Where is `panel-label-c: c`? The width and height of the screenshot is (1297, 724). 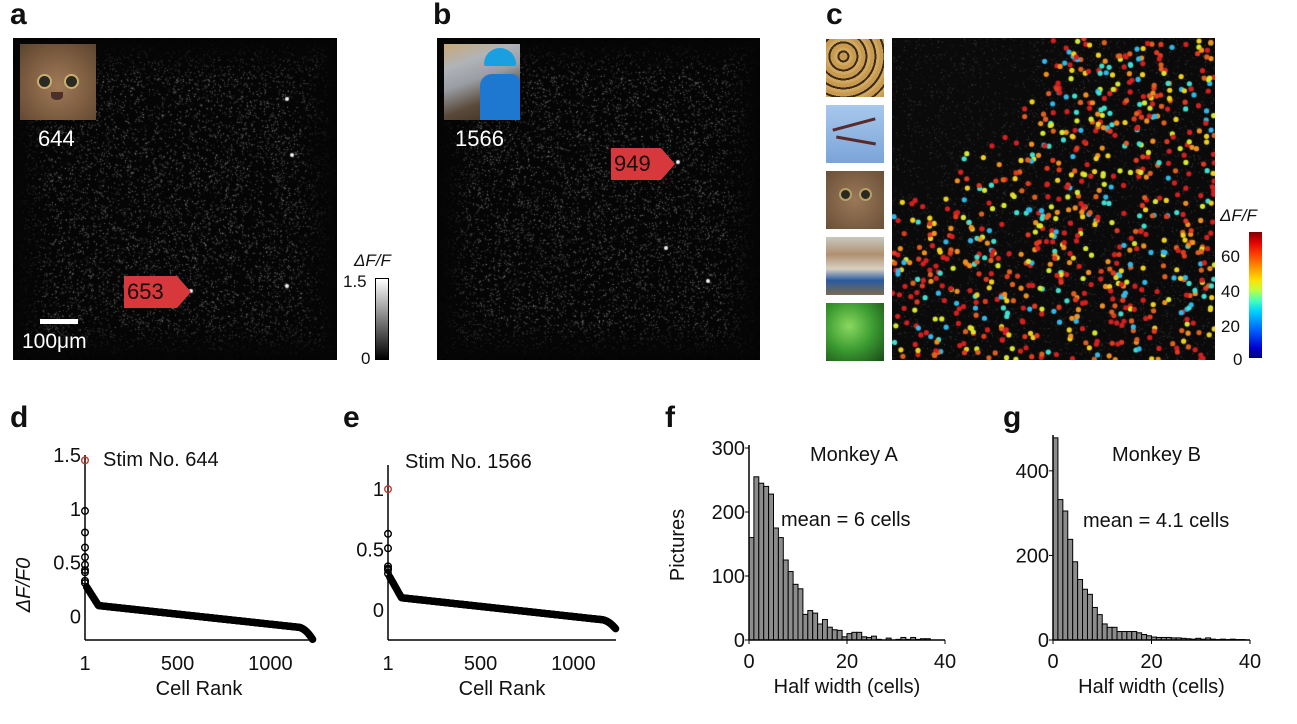
panel-label-c: c is located at coordinates (834, 15).